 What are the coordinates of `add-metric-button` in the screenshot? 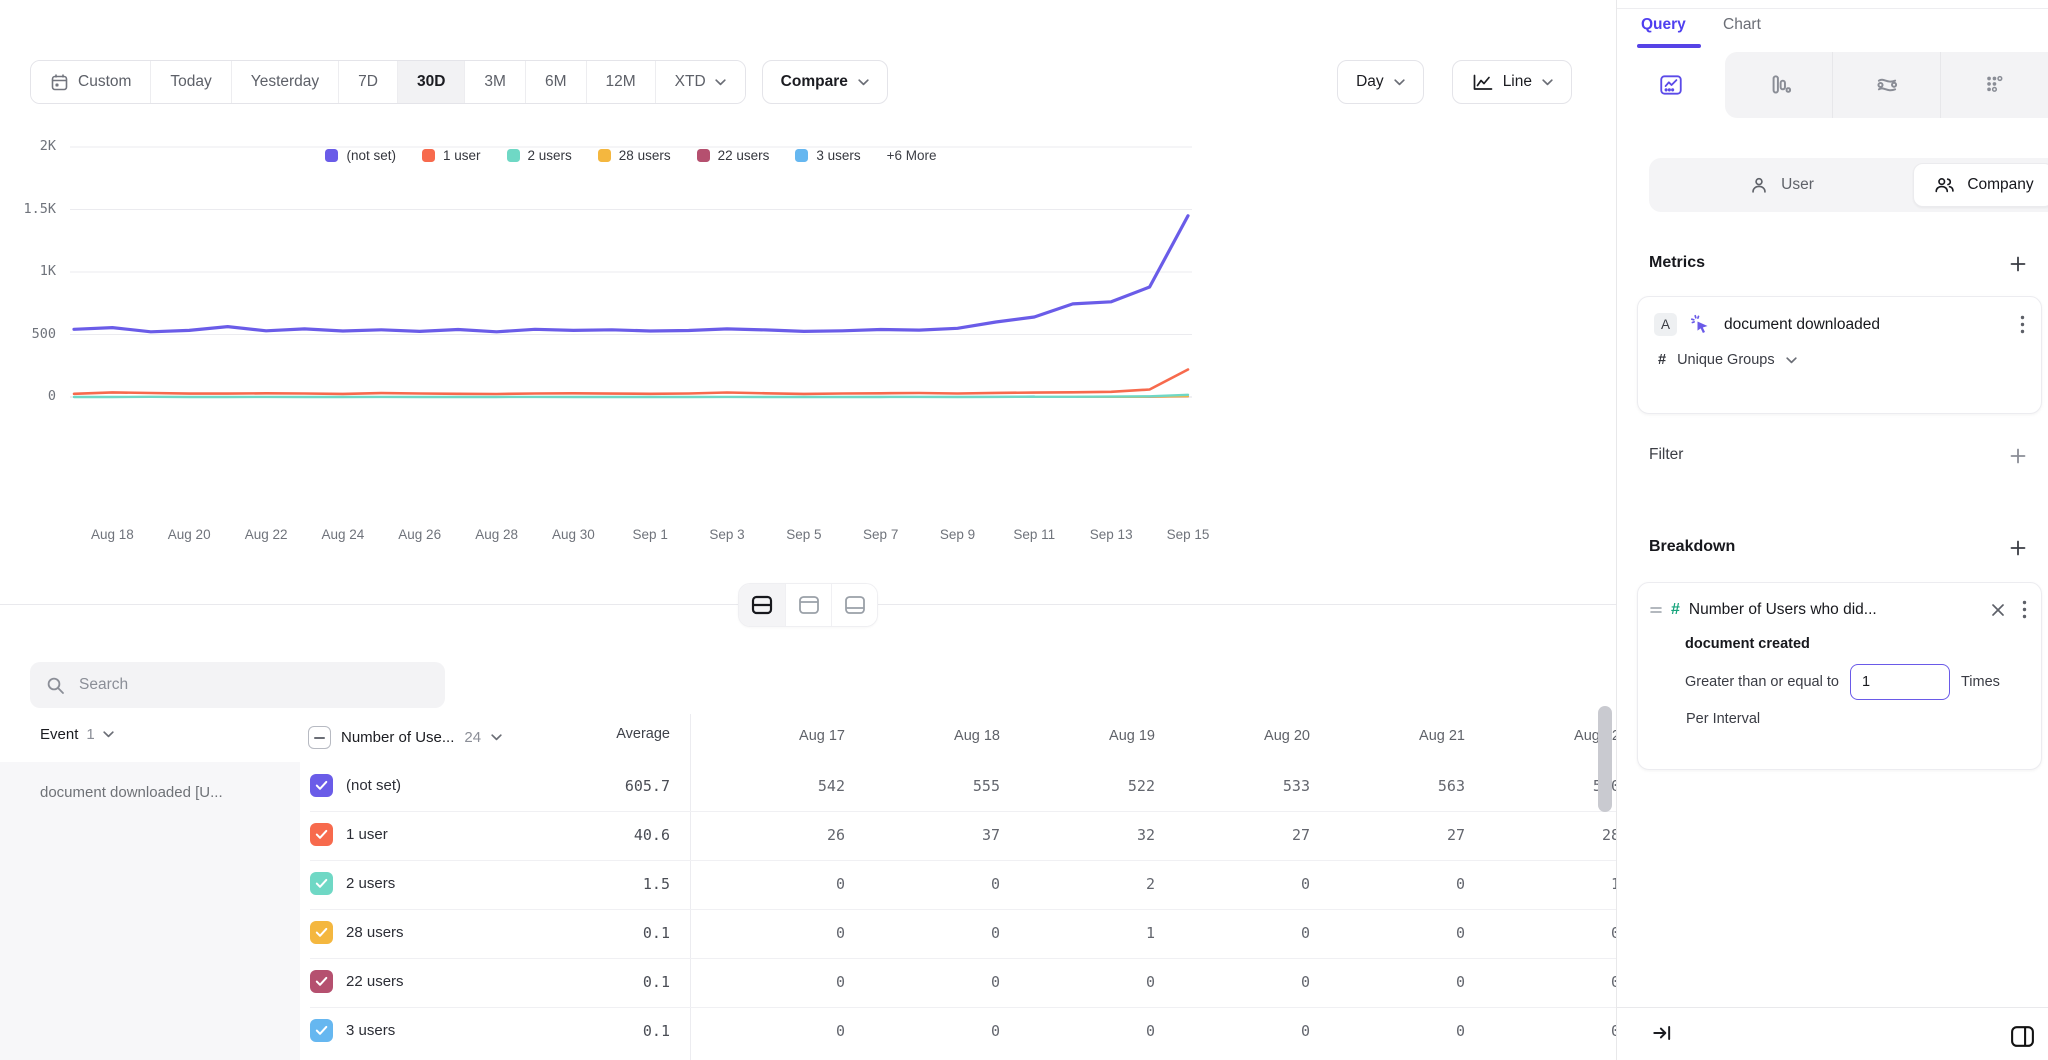 It's located at (2018, 264).